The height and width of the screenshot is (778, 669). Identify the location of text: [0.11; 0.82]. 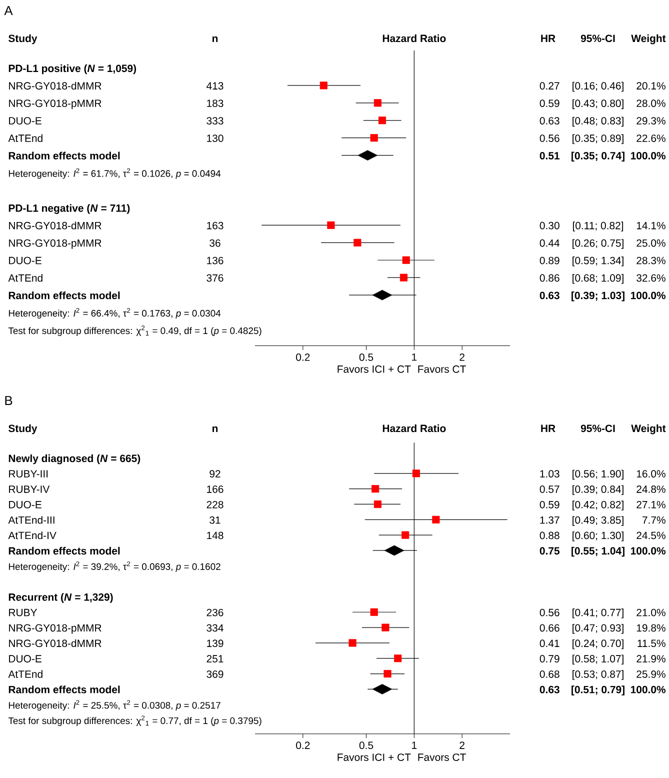
(598, 227).